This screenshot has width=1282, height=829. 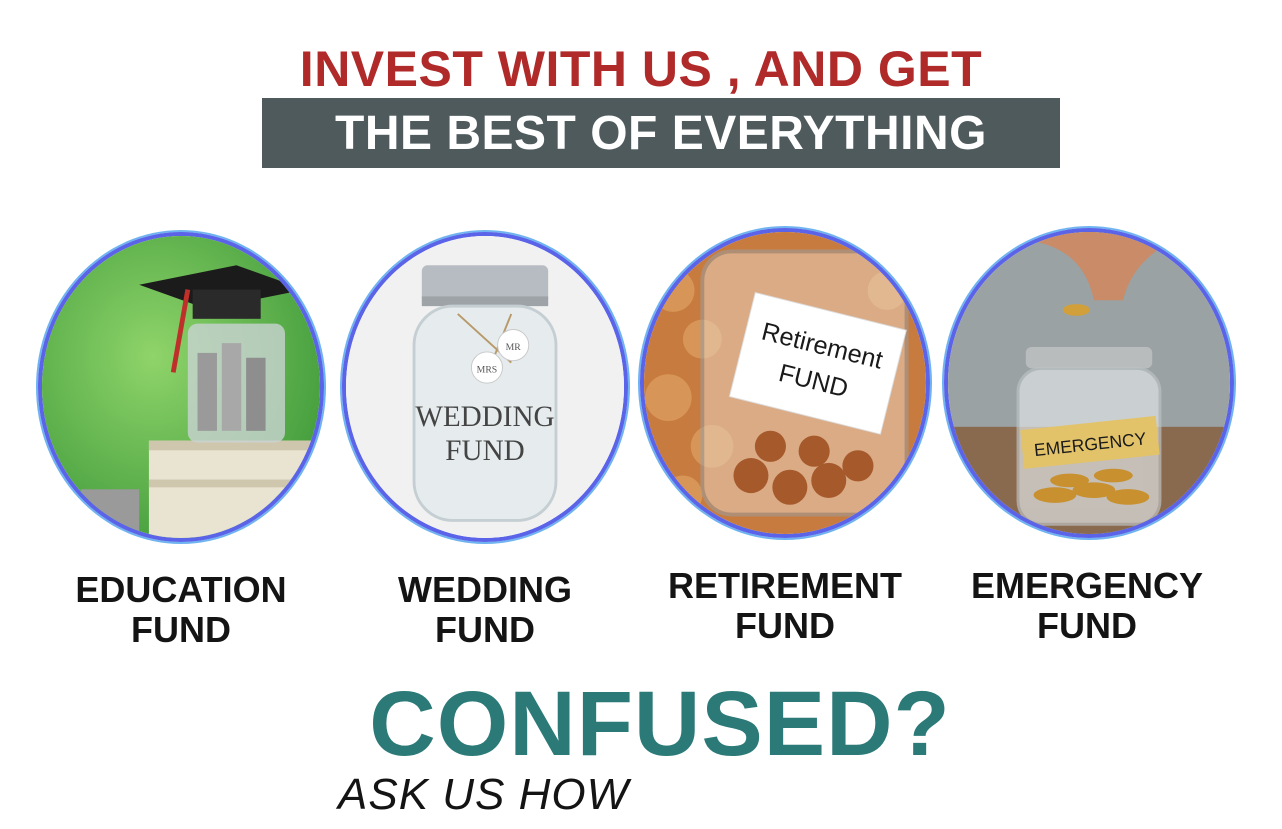 What do you see at coordinates (785, 383) in the screenshot?
I see `retirement-fund-image: Retirement FUND` at bounding box center [785, 383].